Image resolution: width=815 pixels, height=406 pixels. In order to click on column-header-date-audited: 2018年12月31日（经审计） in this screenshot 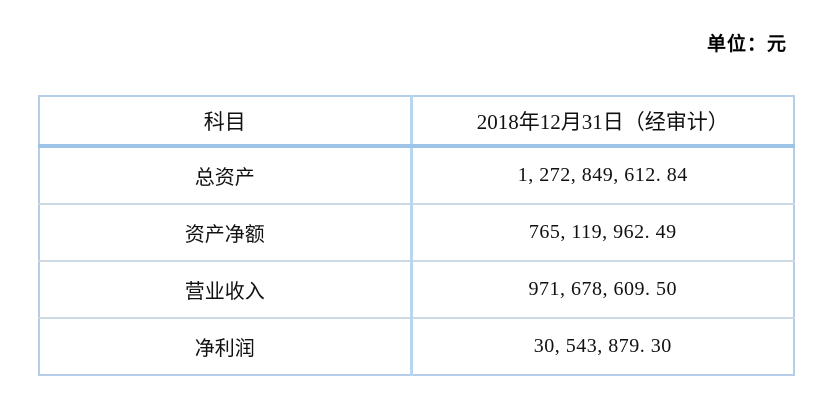, I will do `click(602, 122)`.